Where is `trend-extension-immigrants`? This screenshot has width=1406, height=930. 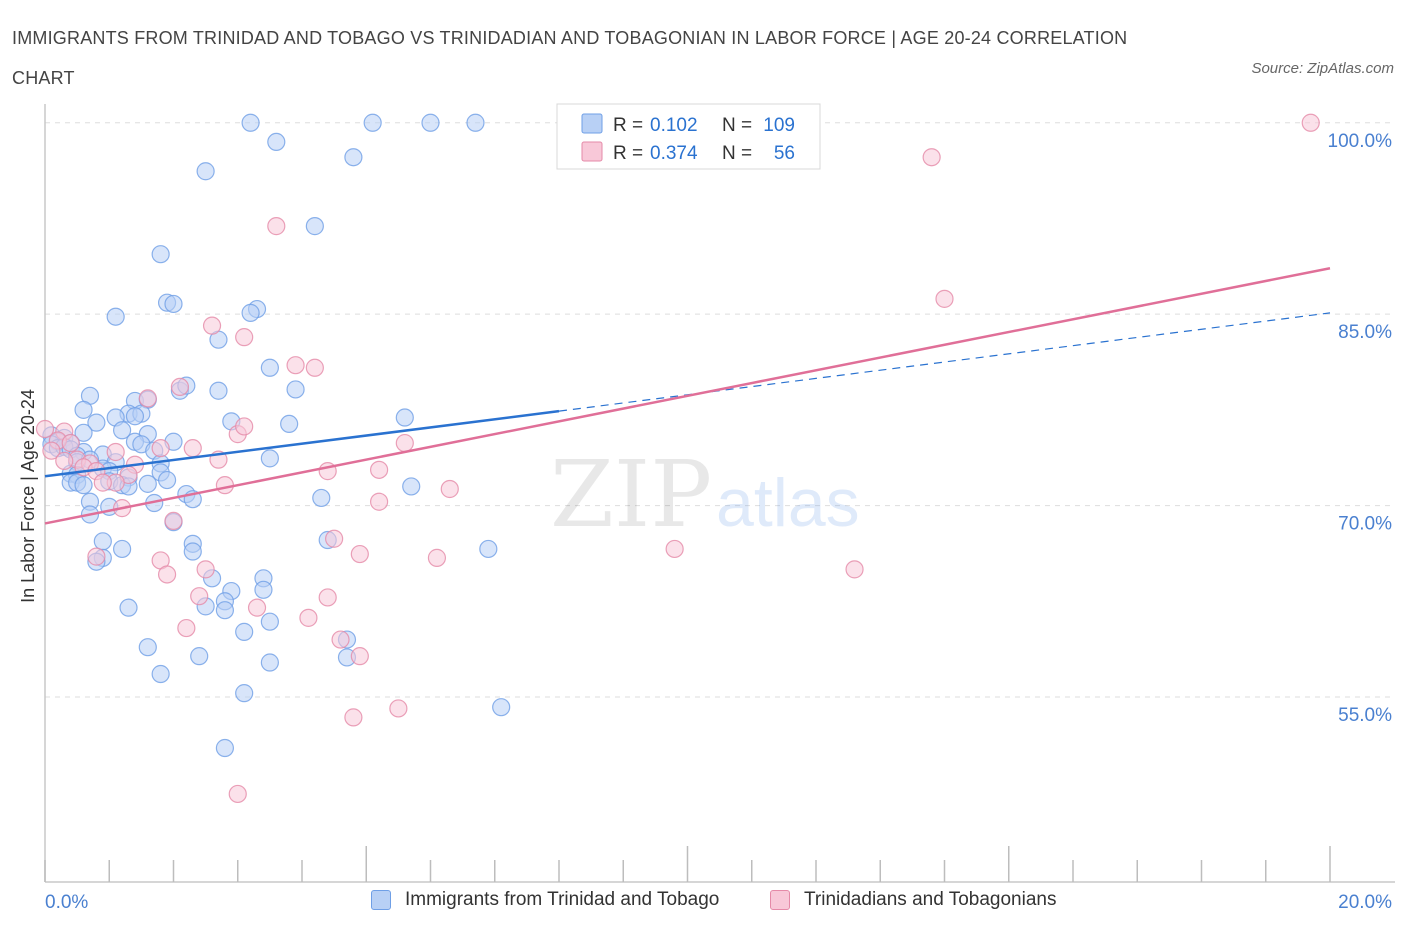
trend-extension-immigrants is located at coordinates (944, 362).